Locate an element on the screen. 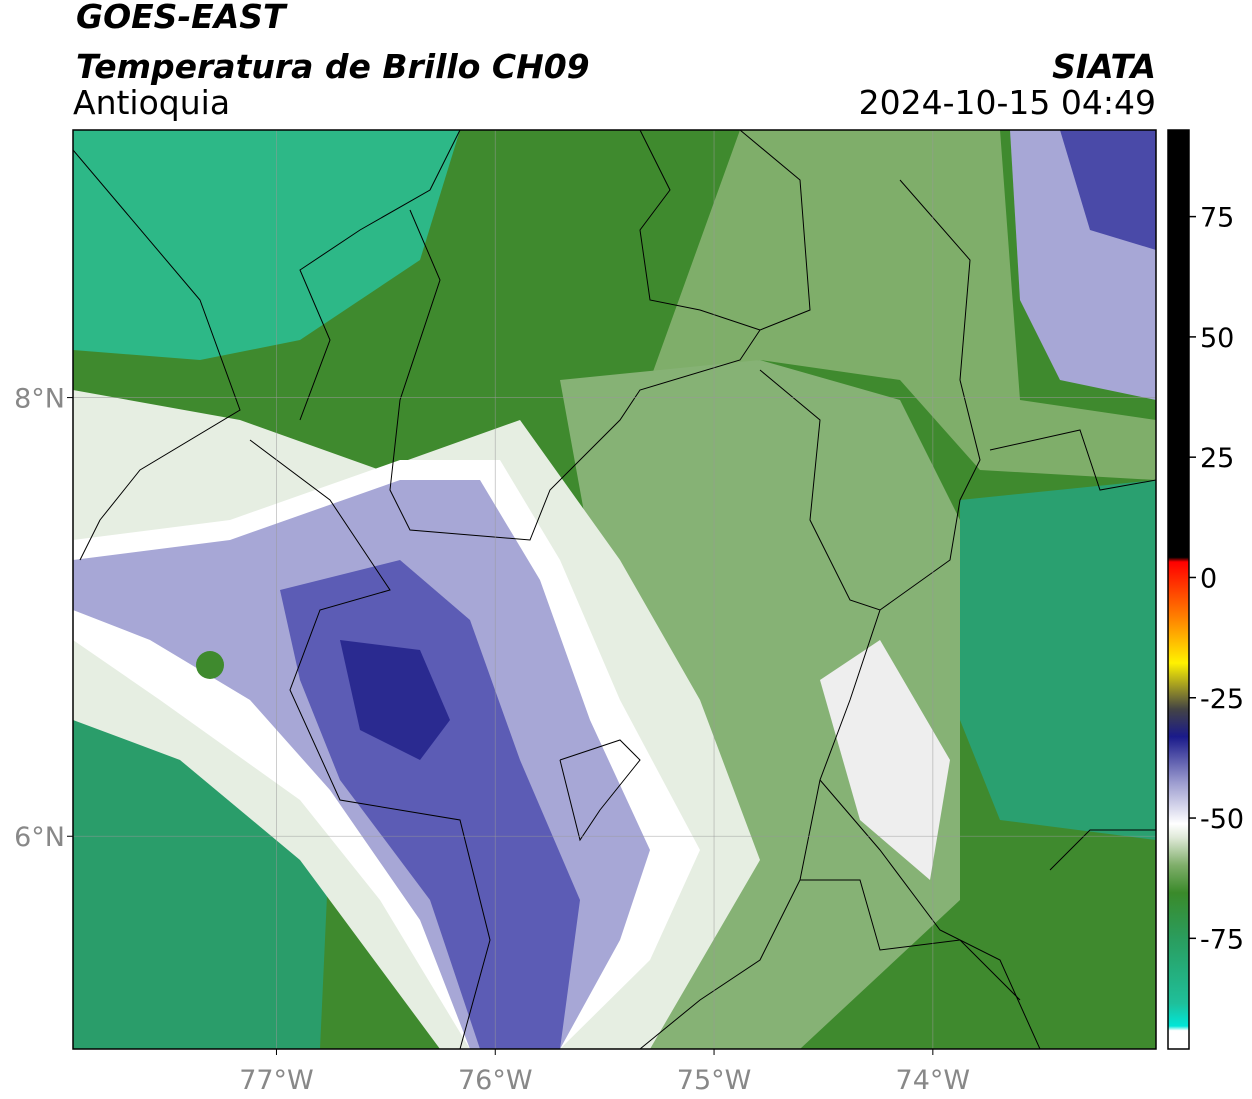  x-tick-label: 76°W is located at coordinates (495, 1080).